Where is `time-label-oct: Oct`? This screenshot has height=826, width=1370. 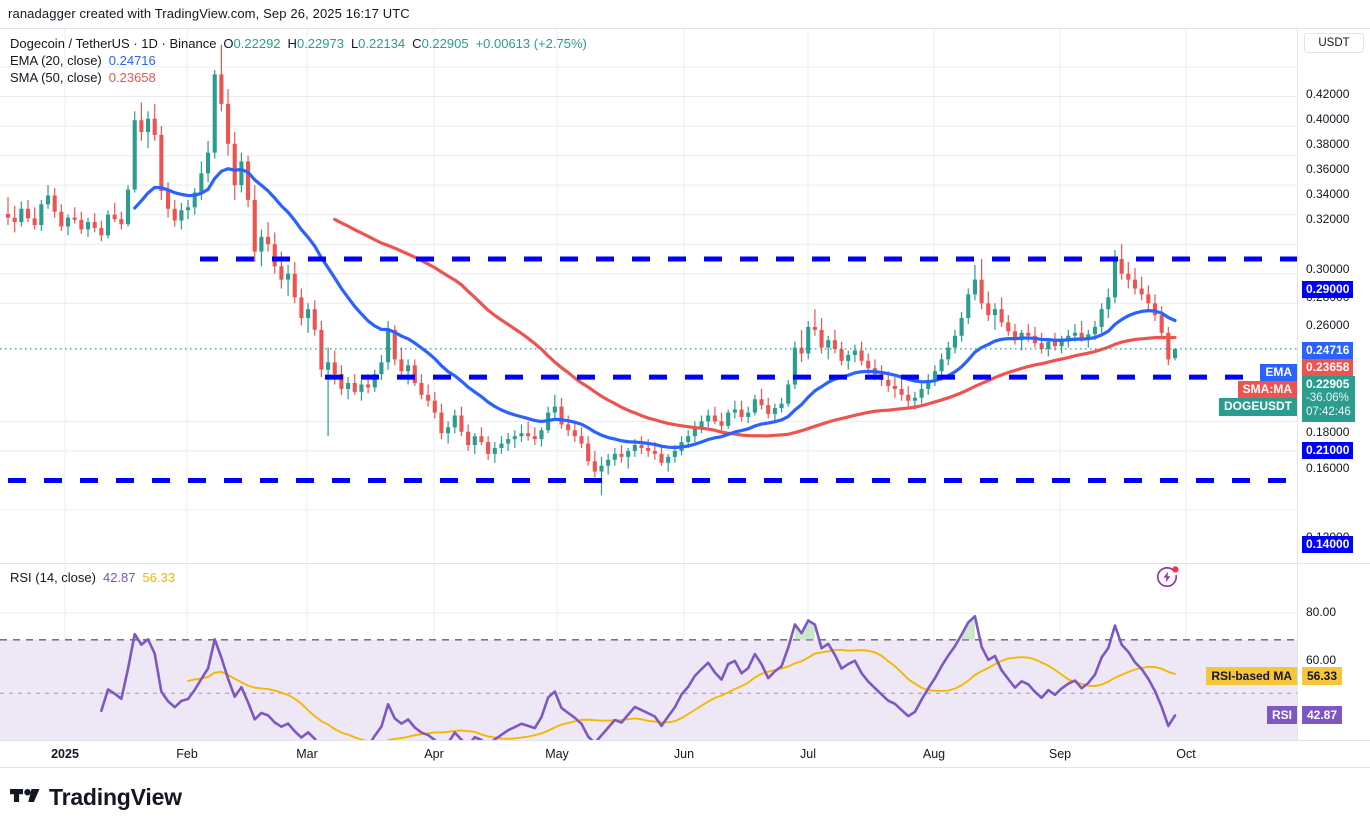
time-label-oct: Oct is located at coordinates (1186, 754).